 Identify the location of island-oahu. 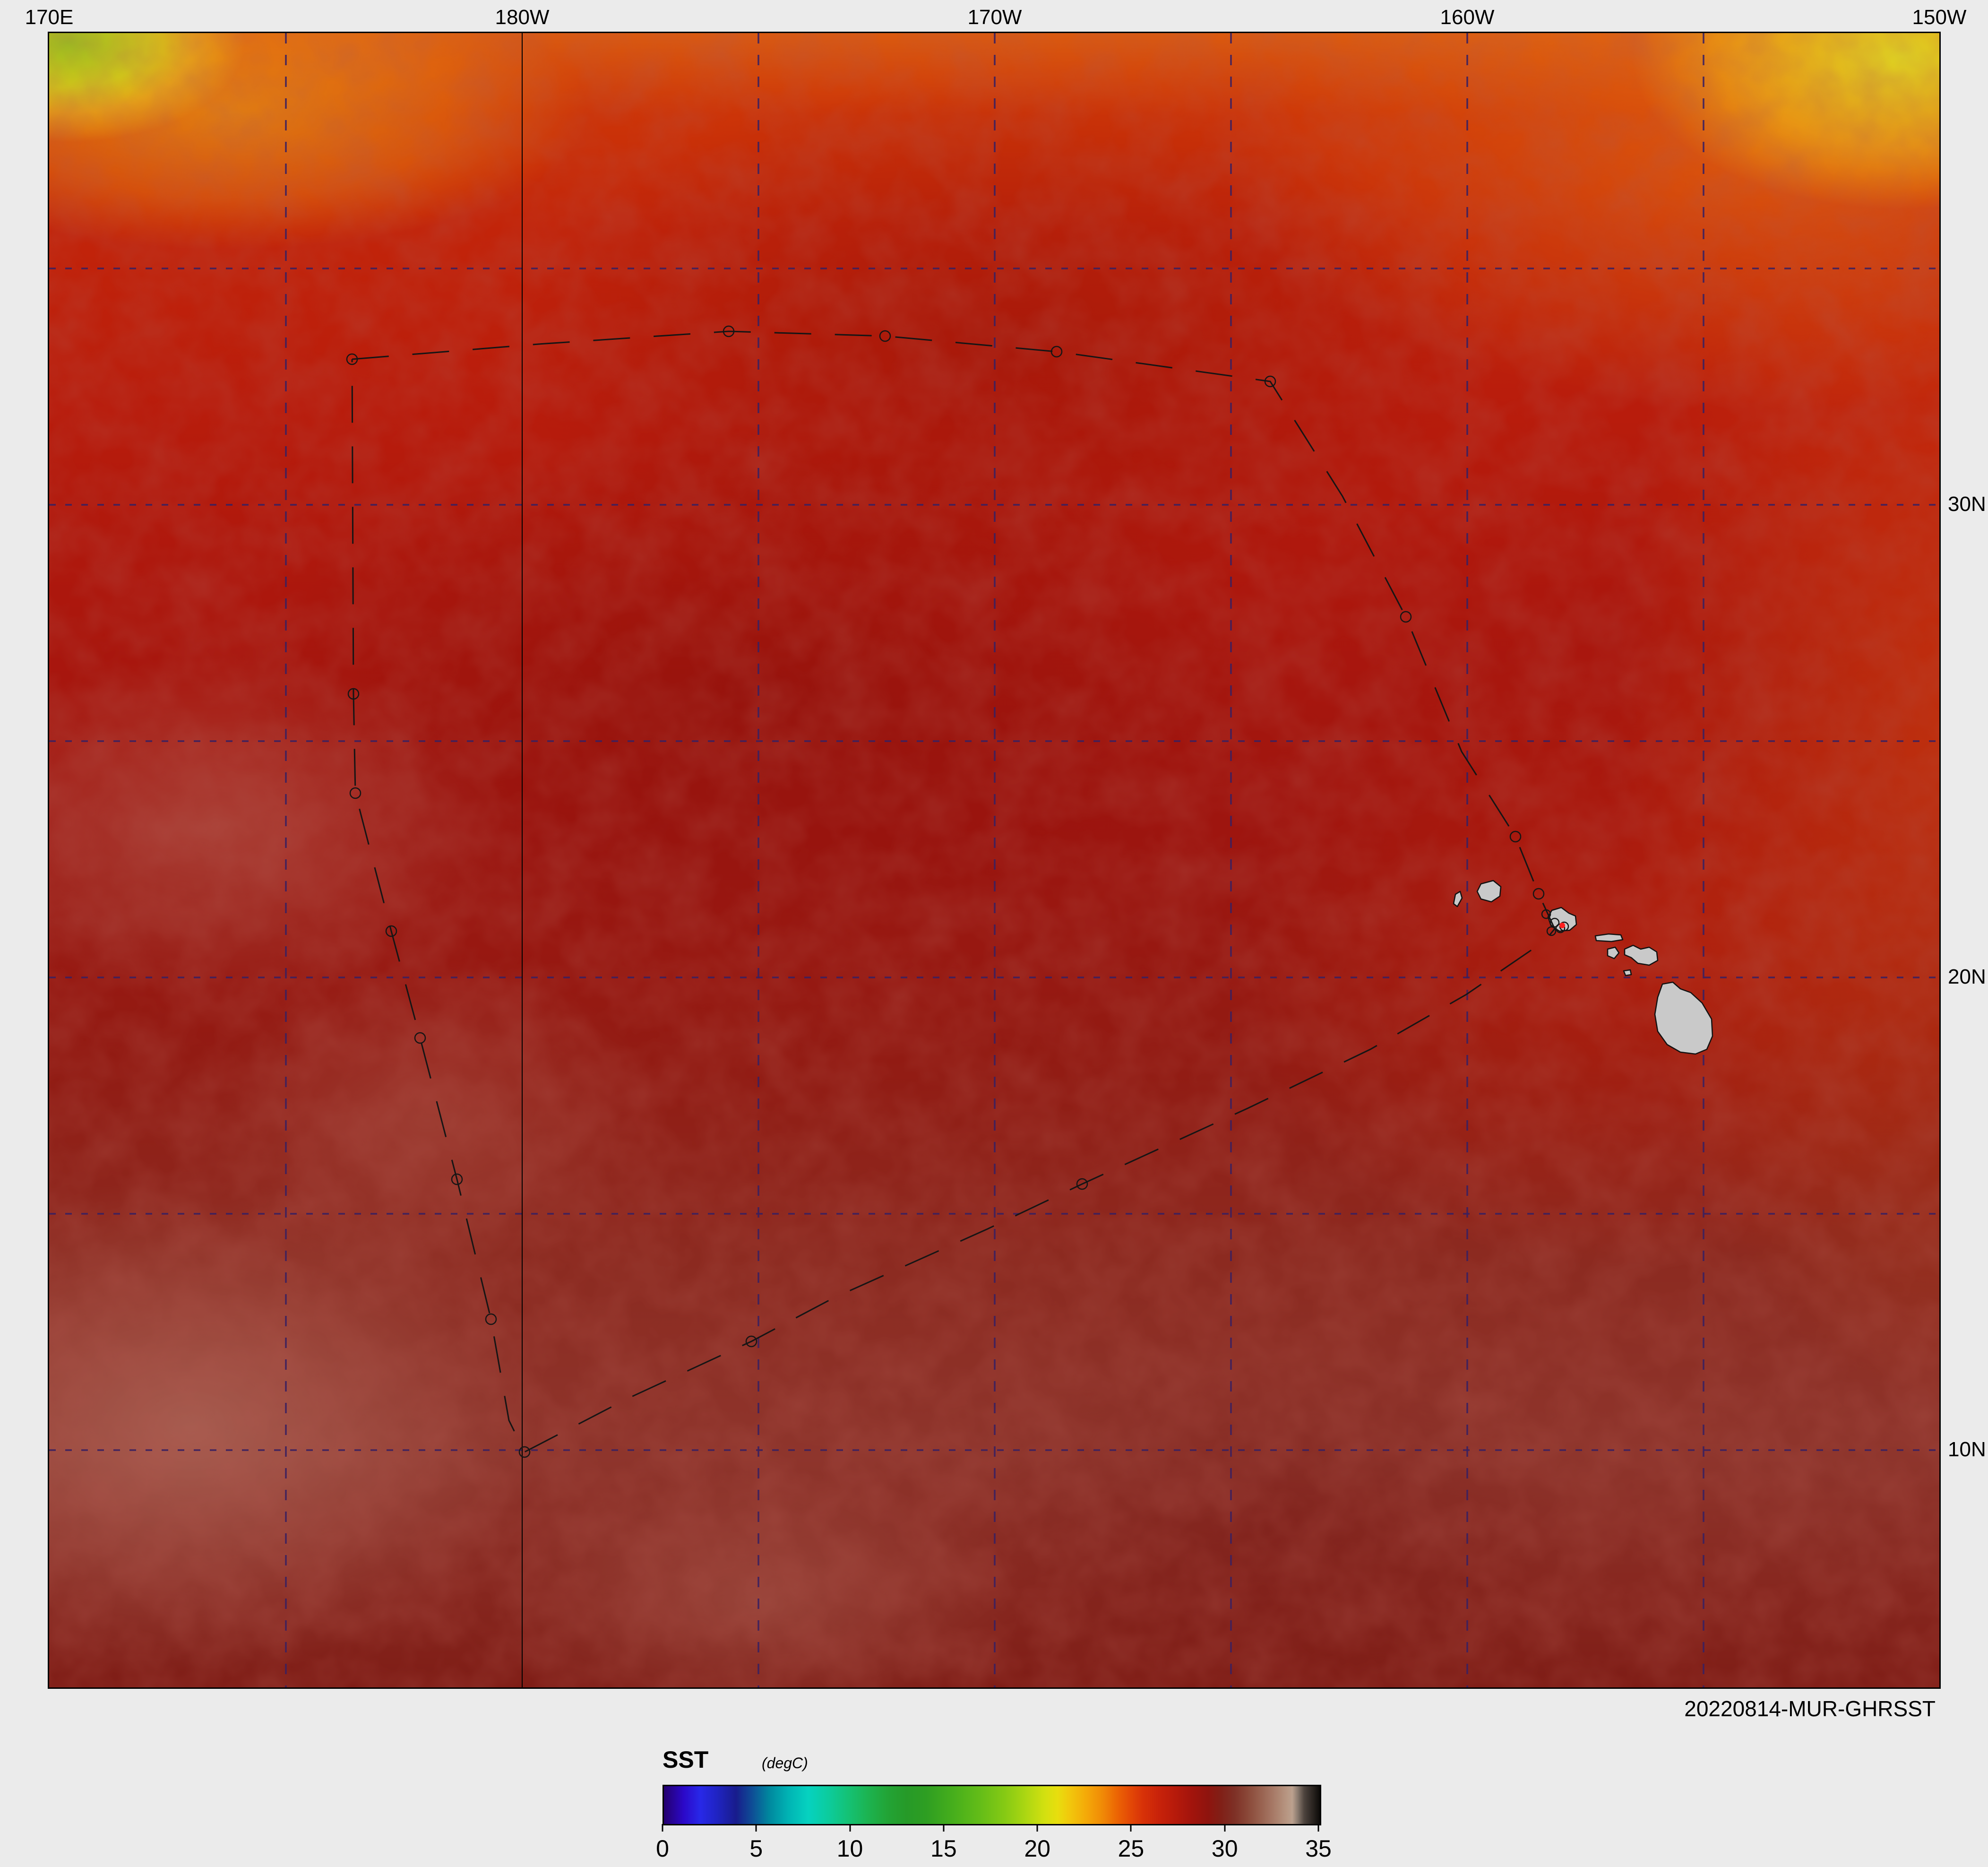
(1562, 919).